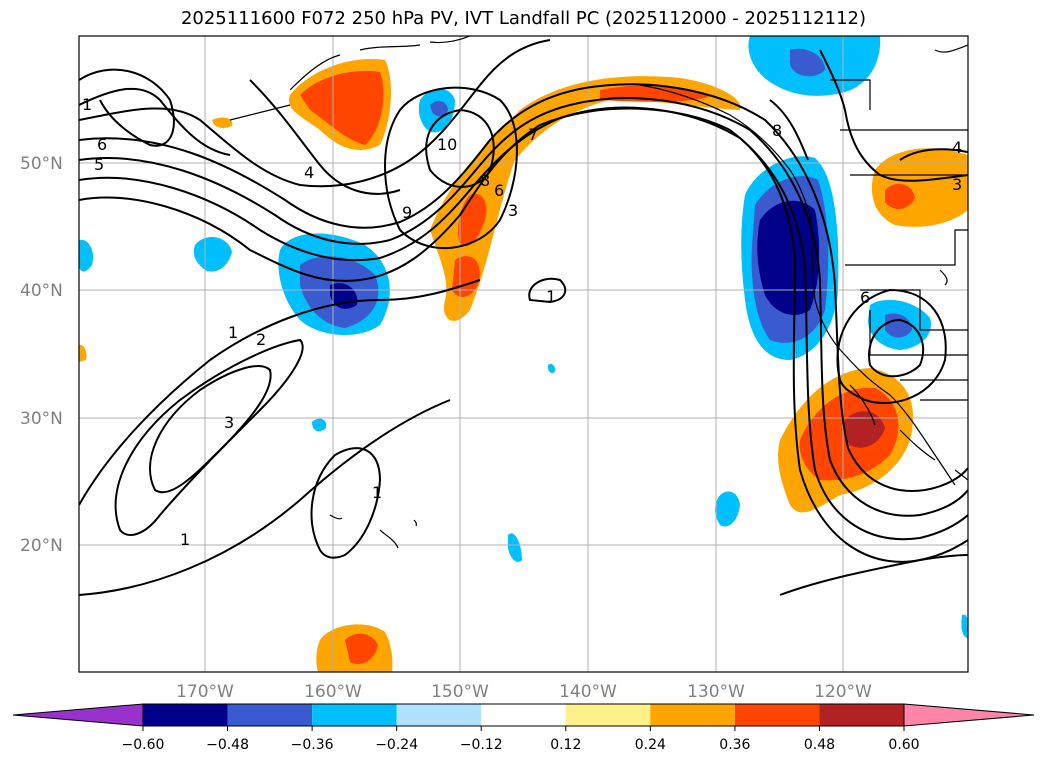  Describe the element at coordinates (716, 692) in the screenshot. I see `lon-label-130w: 130°W` at that location.